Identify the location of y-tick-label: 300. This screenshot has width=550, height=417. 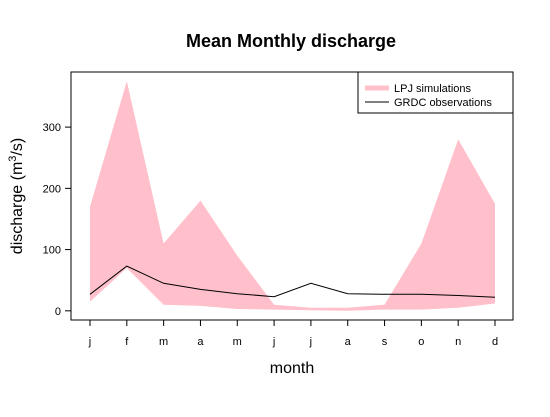
(52, 128).